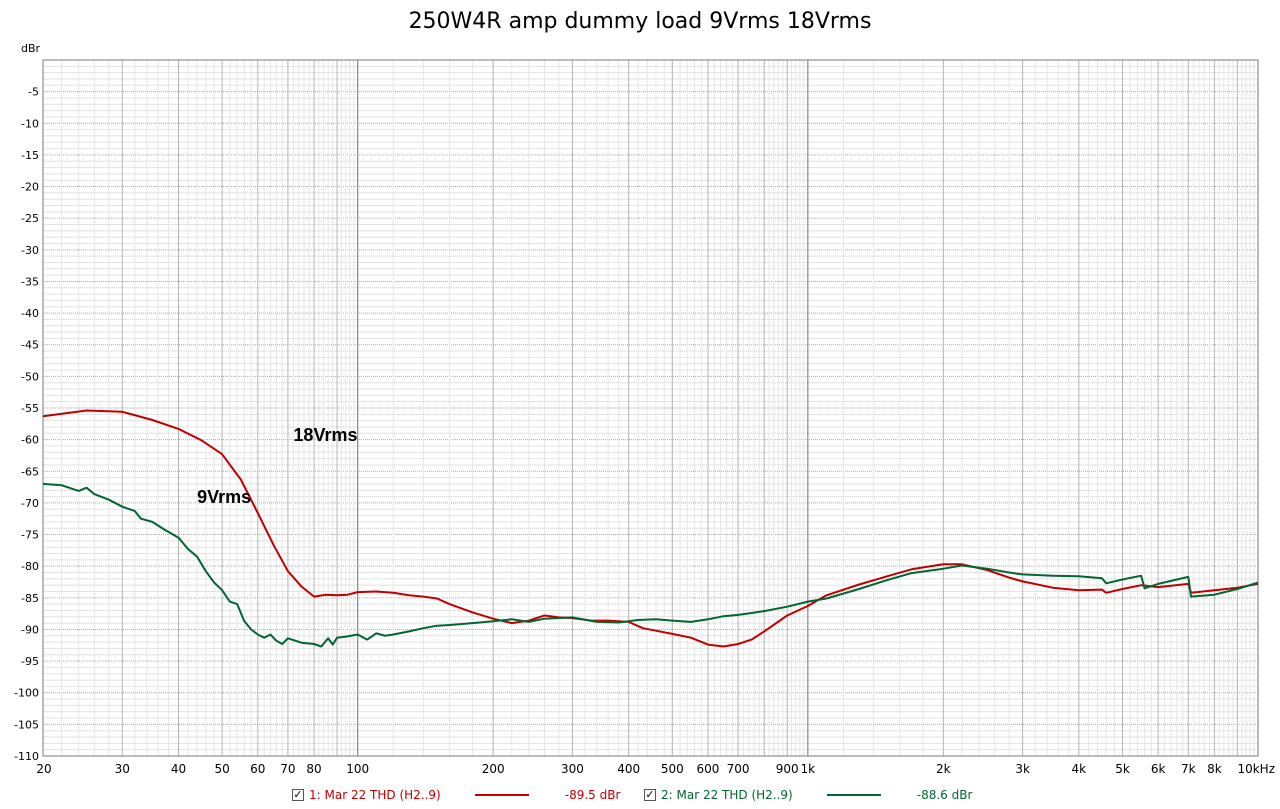  Describe the element at coordinates (26, 756) in the screenshot. I see `y-tick-label: -110` at that location.